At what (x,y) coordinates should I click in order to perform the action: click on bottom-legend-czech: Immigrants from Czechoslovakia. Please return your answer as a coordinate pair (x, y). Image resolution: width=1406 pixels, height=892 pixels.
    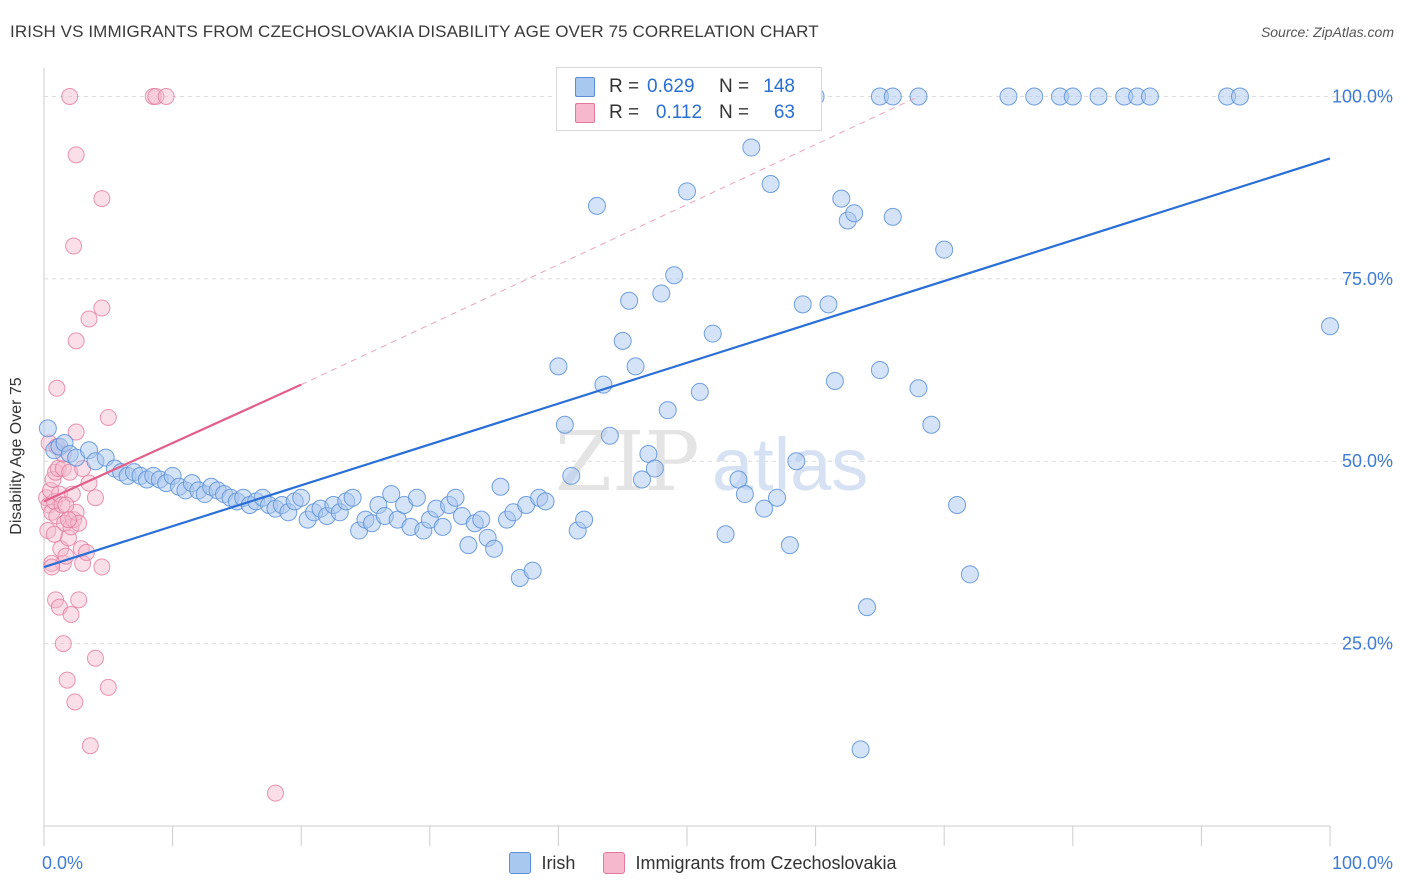
    Looking at the image, I should click on (750, 863).